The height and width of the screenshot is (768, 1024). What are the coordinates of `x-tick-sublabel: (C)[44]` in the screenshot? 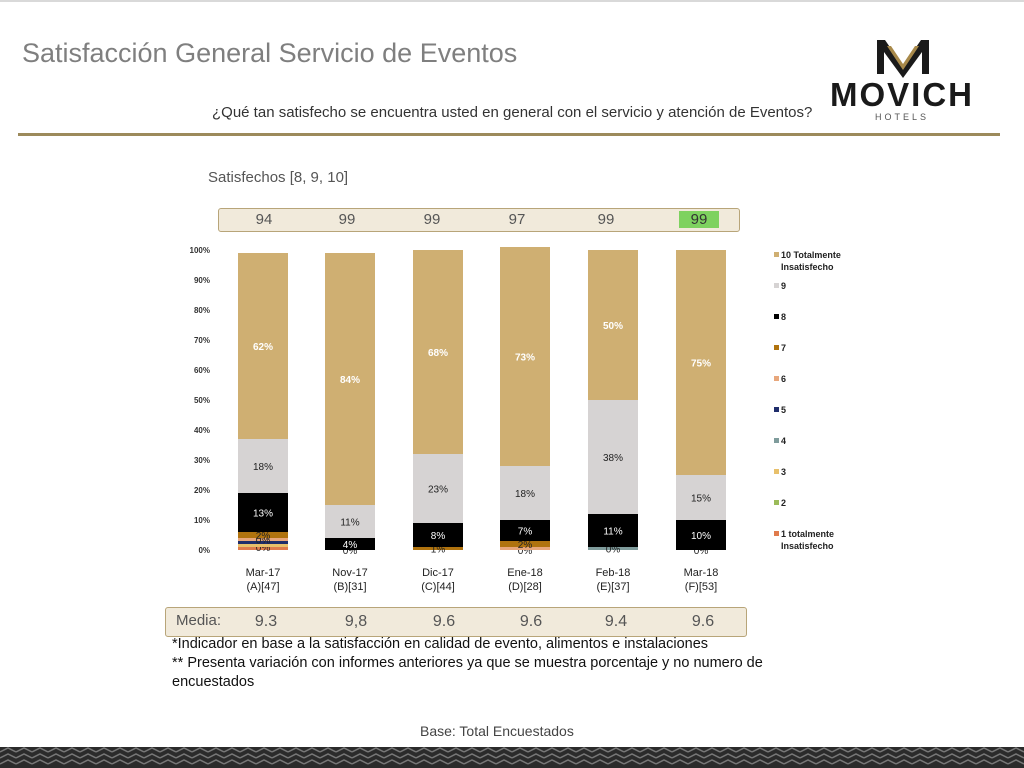 It's located at (438, 587).